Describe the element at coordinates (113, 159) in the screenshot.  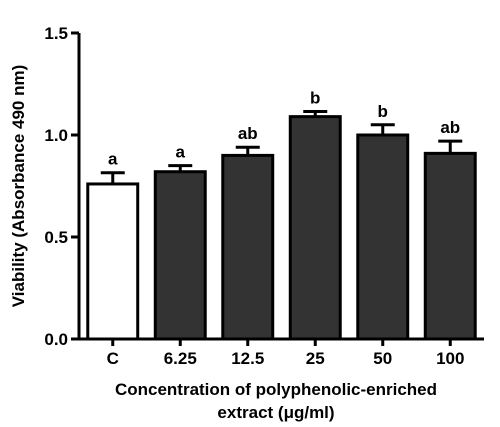
I see `significance-label-0: a` at that location.